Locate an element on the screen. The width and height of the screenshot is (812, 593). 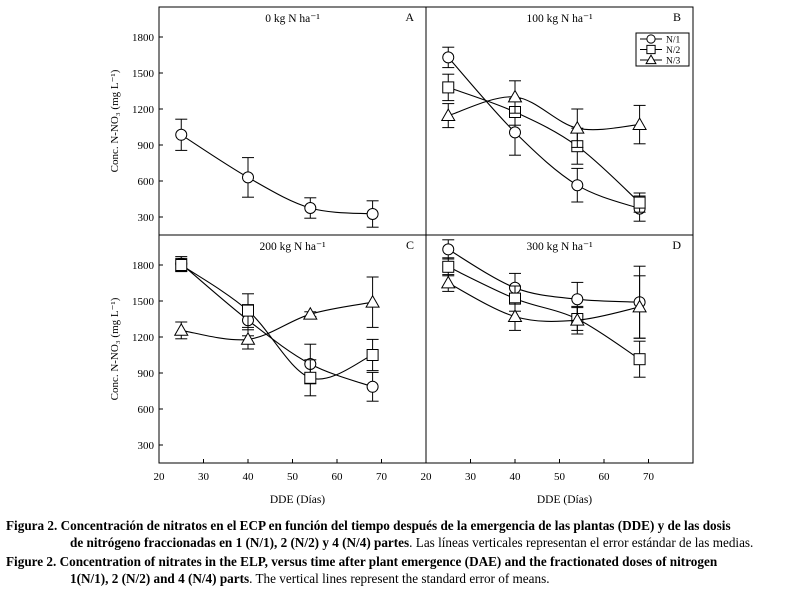
panel-c-series-line-circle is located at coordinates (276, 325).